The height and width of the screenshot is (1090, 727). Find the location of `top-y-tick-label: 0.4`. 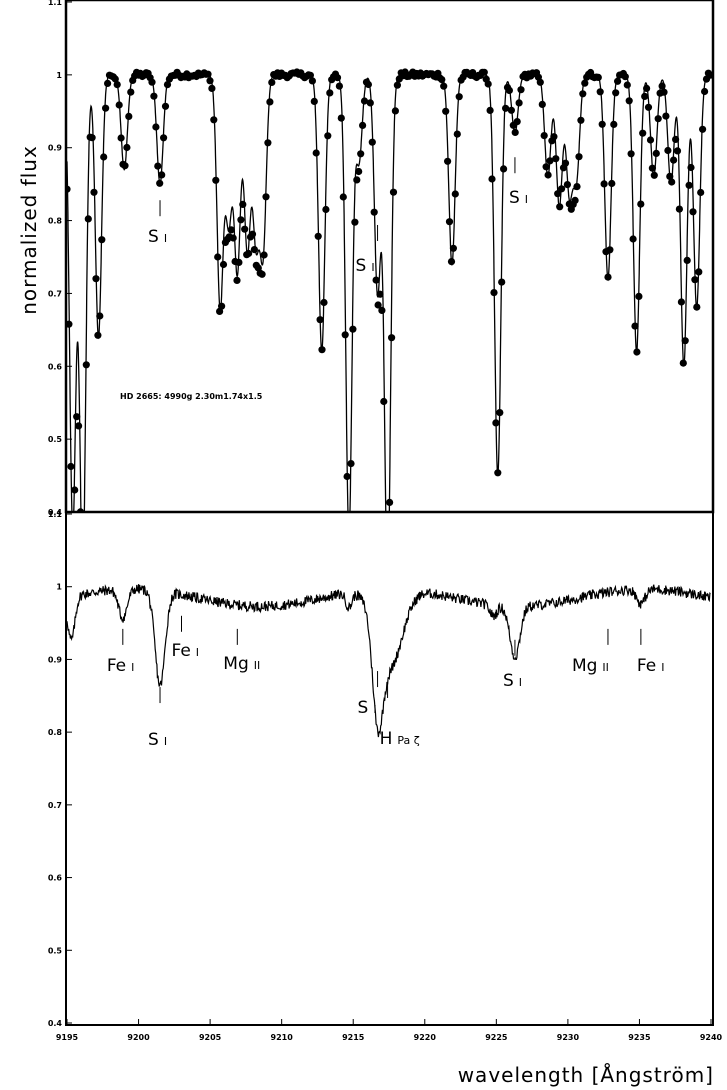

top-y-tick-label: 0.4 is located at coordinates (55, 512).